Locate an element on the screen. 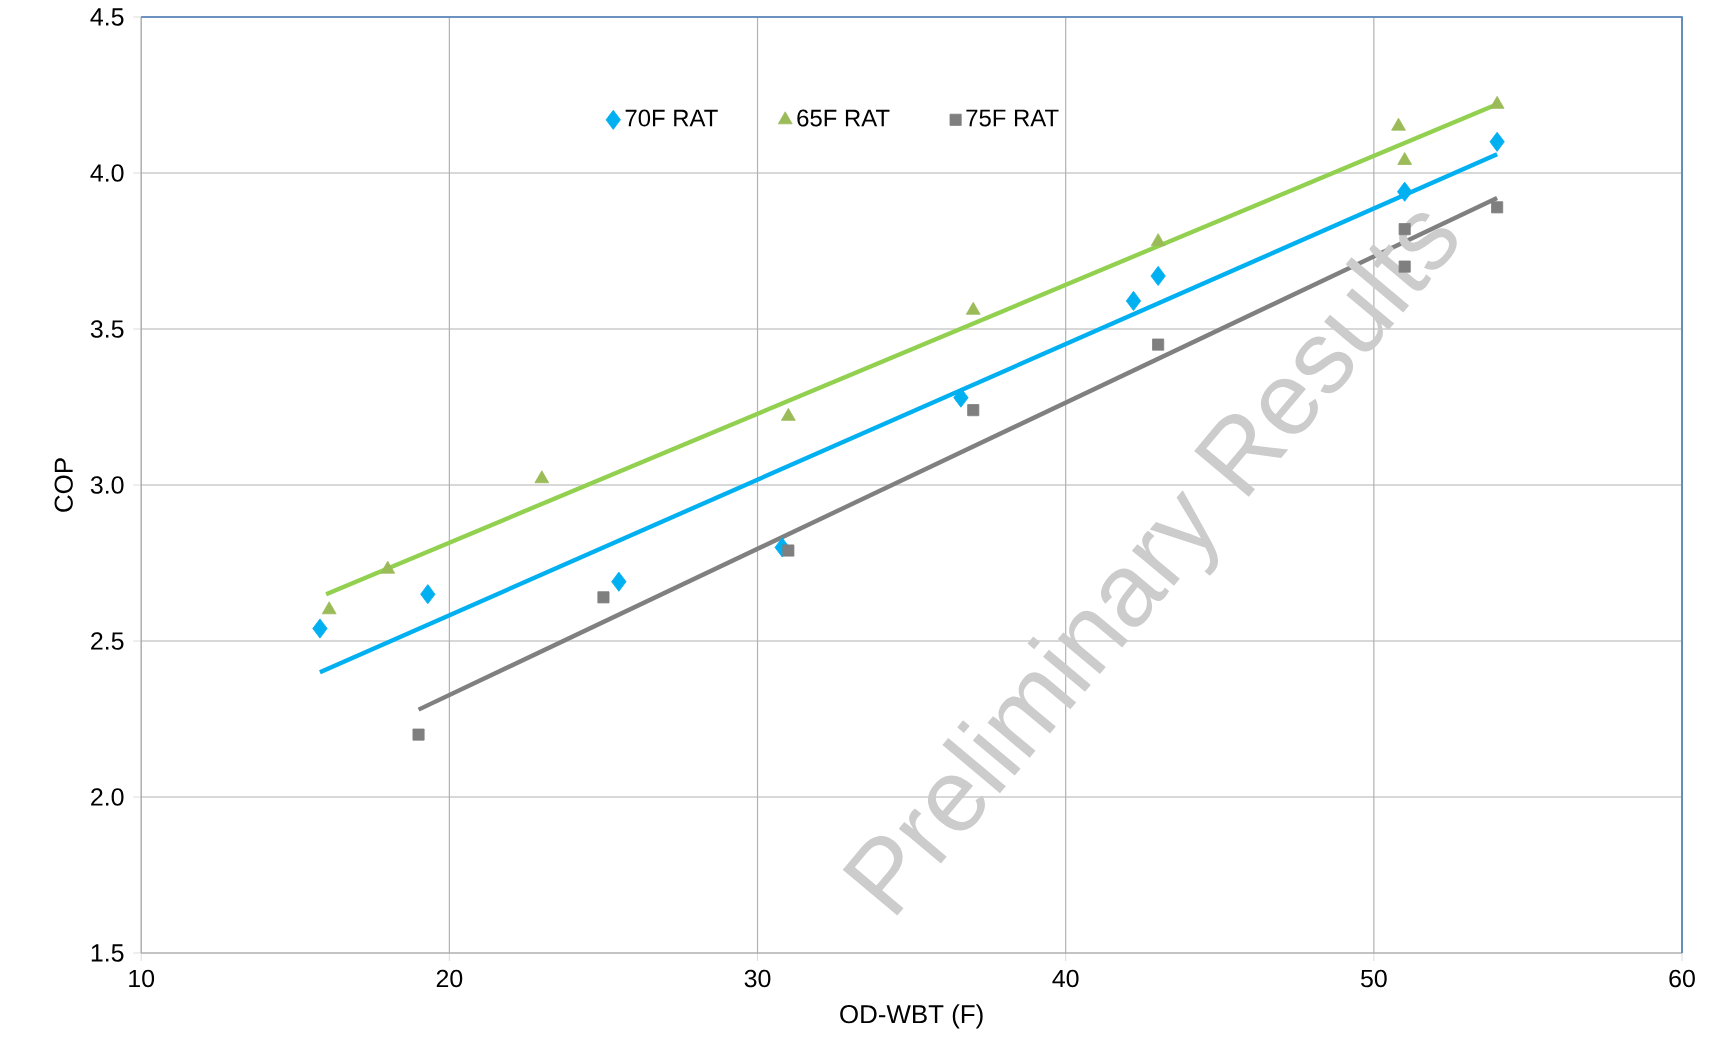 This screenshot has height=1062, width=1717. legend-label: 70F RAT is located at coordinates (671, 118).